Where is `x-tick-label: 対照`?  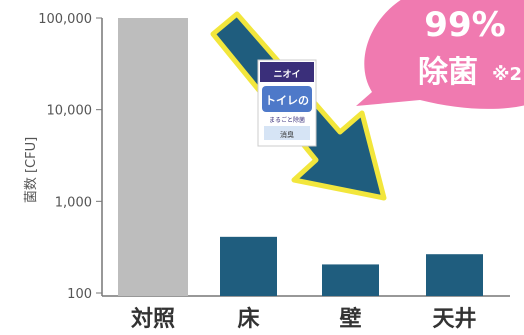 x-tick-label: 対照 is located at coordinates (153, 319).